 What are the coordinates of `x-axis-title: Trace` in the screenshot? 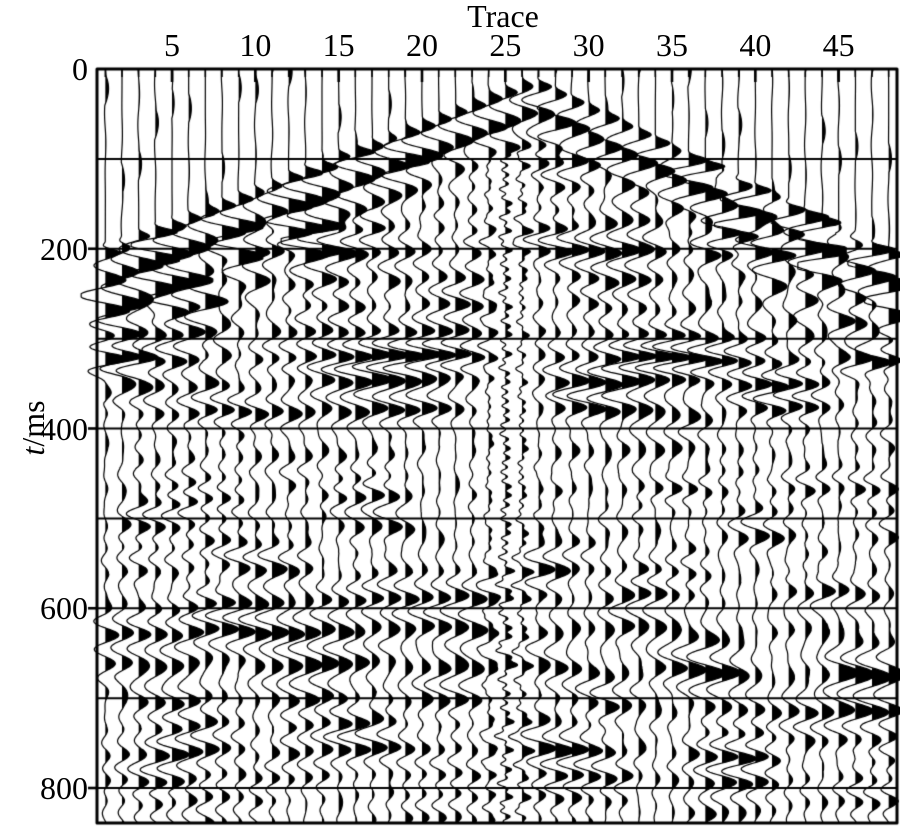 It's located at (503, 17).